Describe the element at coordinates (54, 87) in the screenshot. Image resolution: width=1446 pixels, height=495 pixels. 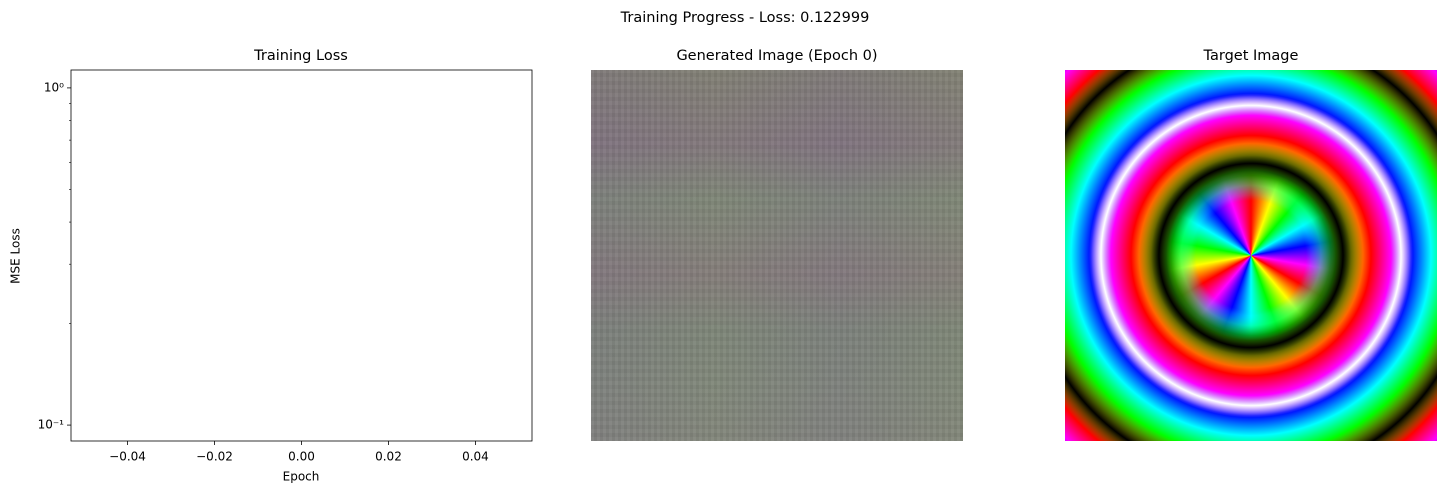
I see `y-tick-label: 10⁰` at that location.